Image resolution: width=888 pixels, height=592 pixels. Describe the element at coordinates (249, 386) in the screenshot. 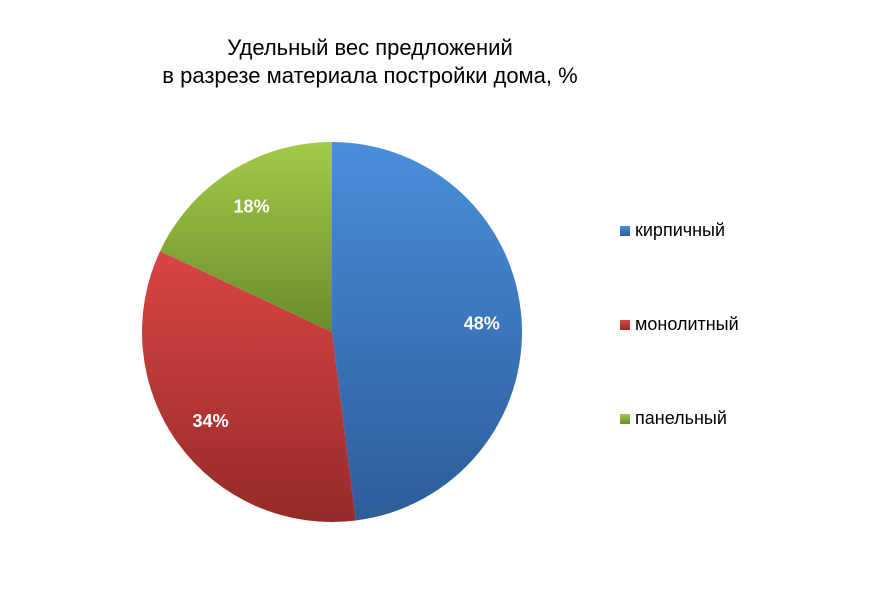

I see `pie-slice-монолитный` at that location.